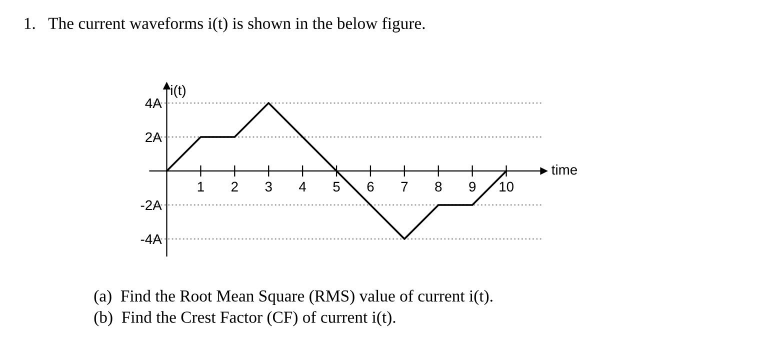 Image resolution: width=780 pixels, height=354 pixels. What do you see at coordinates (404, 187) in the screenshot?
I see `x-tick-label: 7` at bounding box center [404, 187].